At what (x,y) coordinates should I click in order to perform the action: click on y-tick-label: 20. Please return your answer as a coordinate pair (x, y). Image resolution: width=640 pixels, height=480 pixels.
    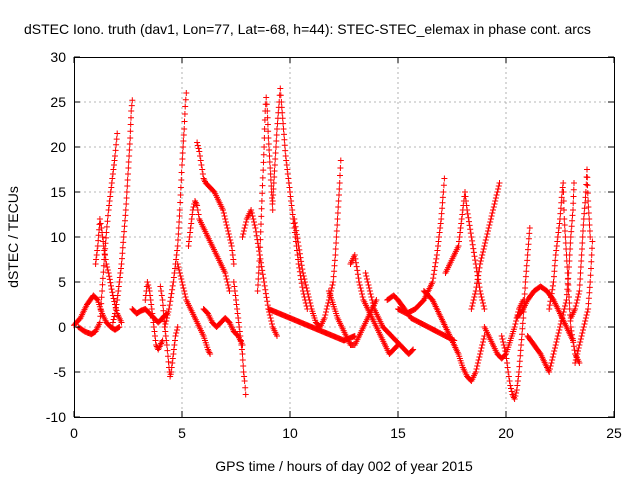
    Looking at the image, I should click on (58, 147).